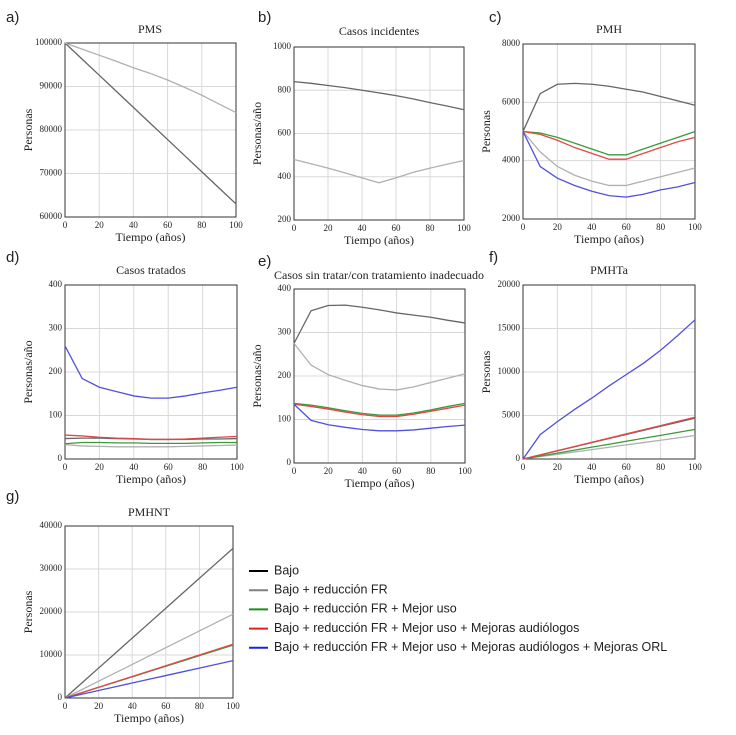  Describe the element at coordinates (51, 654) in the screenshot. I see `y-tick-label: 10000` at that location.